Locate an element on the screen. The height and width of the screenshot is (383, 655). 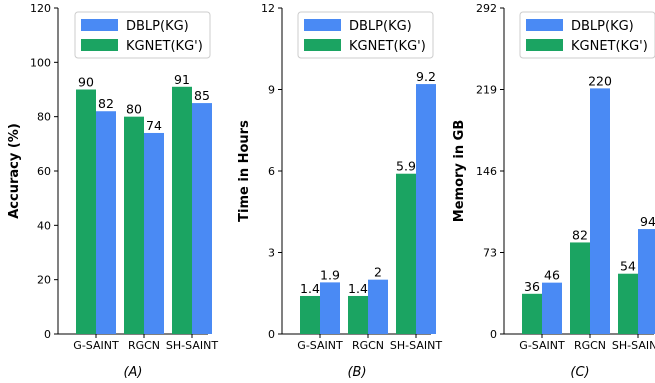
y-tick-label: 20 is located at coordinates (44, 280).